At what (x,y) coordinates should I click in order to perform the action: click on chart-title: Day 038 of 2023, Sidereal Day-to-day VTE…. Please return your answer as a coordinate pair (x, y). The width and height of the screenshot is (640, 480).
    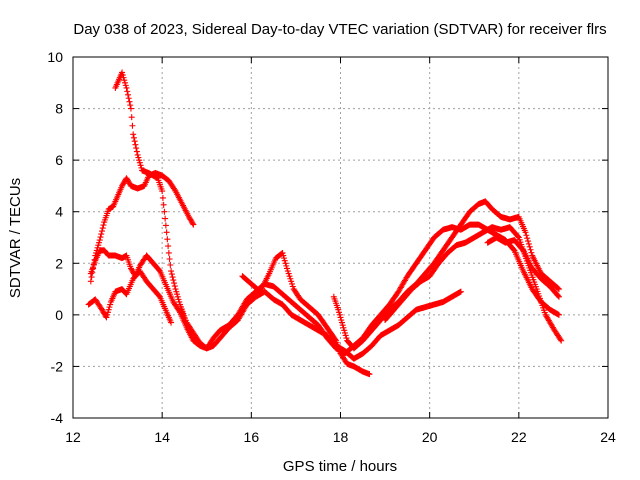
    Looking at the image, I should click on (339, 29).